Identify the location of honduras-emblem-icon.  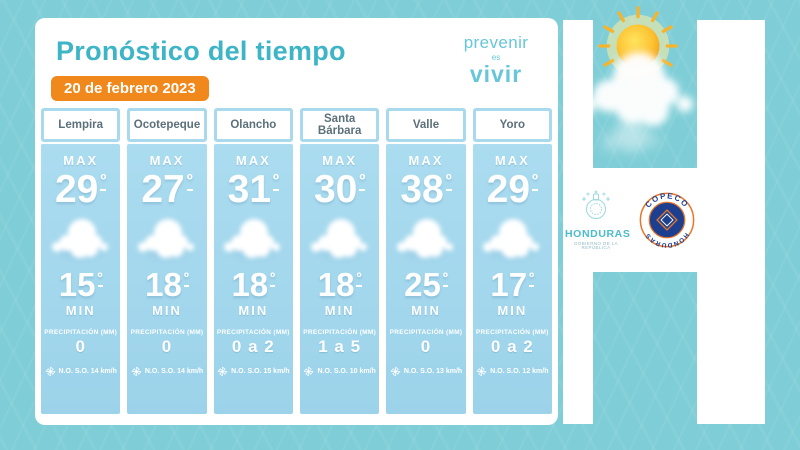
(596, 205).